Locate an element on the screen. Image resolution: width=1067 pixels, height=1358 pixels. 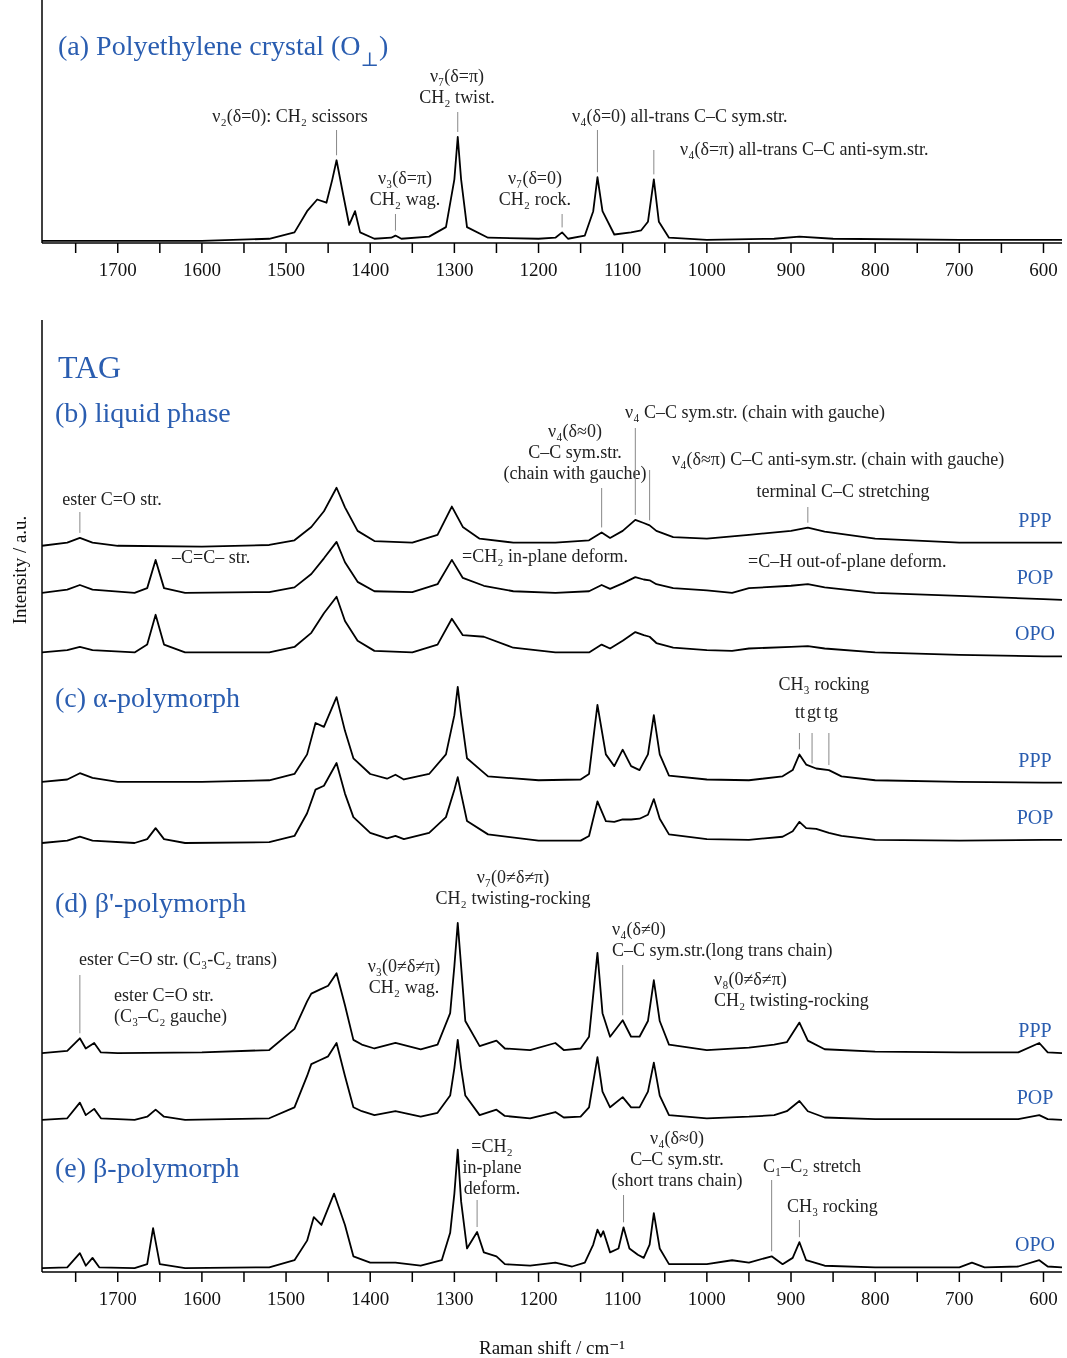
annotation: ν₂(δ=0): CH₂ scissors is located at coordinates (290, 116).